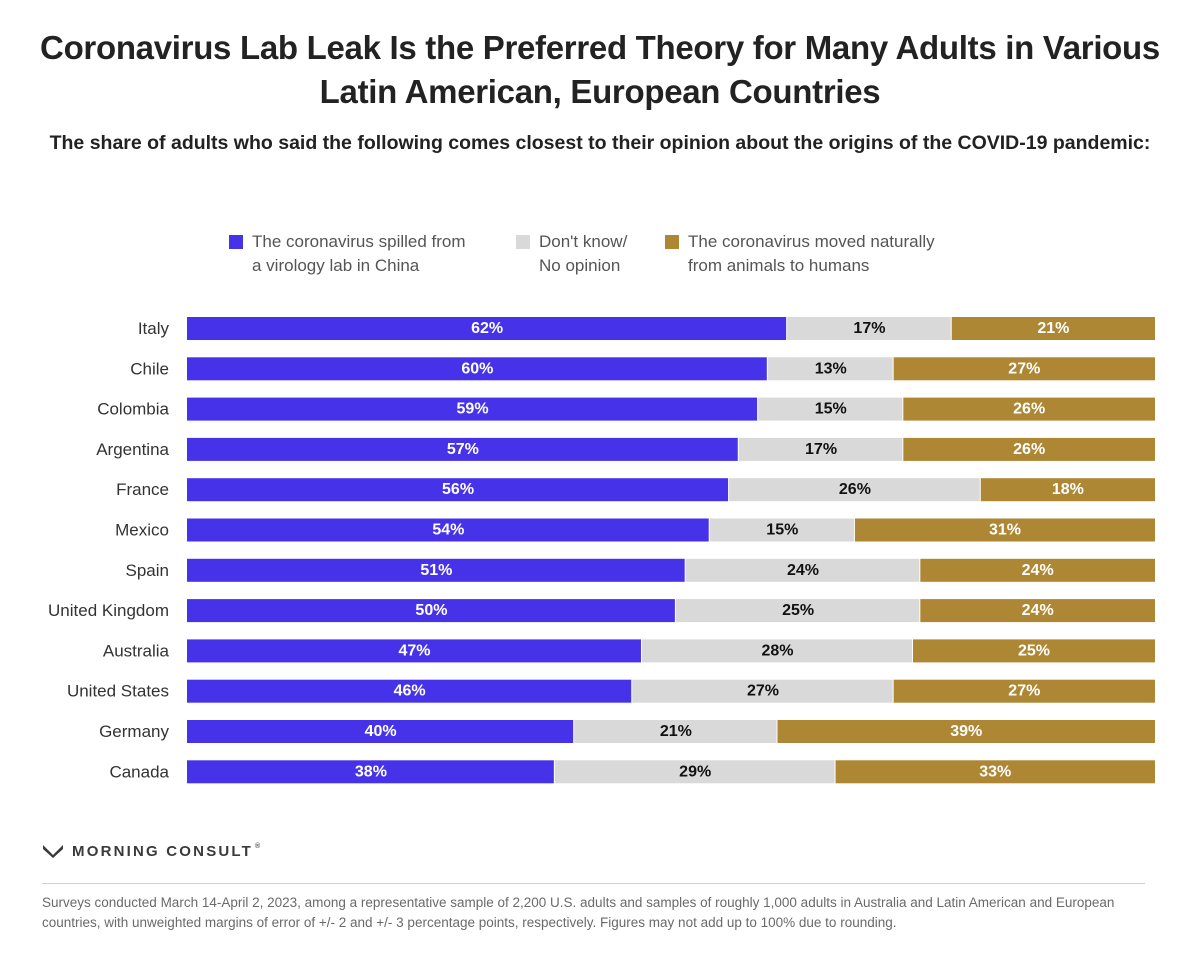 Image resolution: width=1200 pixels, height=963 pixels. What do you see at coordinates (672, 242) in the screenshot?
I see `legend-swatch-natural` at bounding box center [672, 242].